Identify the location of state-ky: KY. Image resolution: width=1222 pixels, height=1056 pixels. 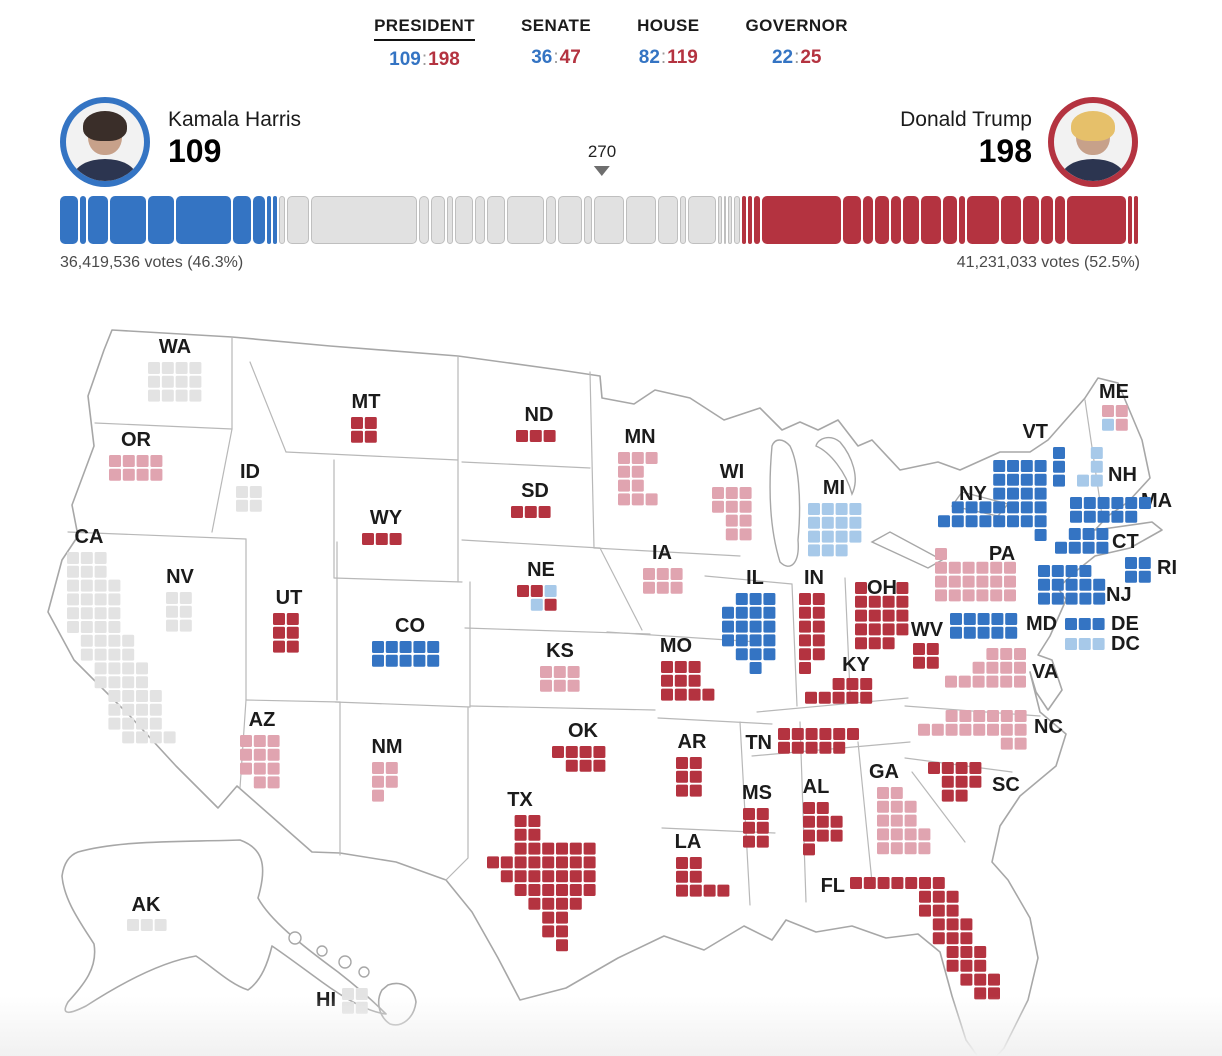
(839, 679).